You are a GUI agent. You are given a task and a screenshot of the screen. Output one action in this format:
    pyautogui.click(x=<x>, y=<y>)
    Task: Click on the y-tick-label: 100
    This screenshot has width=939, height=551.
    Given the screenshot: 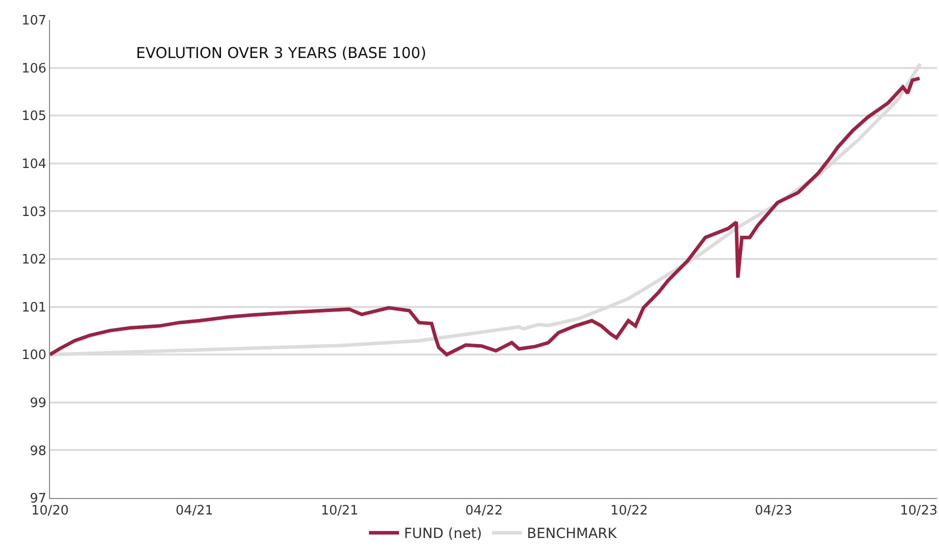 What is the action you would take?
    pyautogui.click(x=34, y=356)
    